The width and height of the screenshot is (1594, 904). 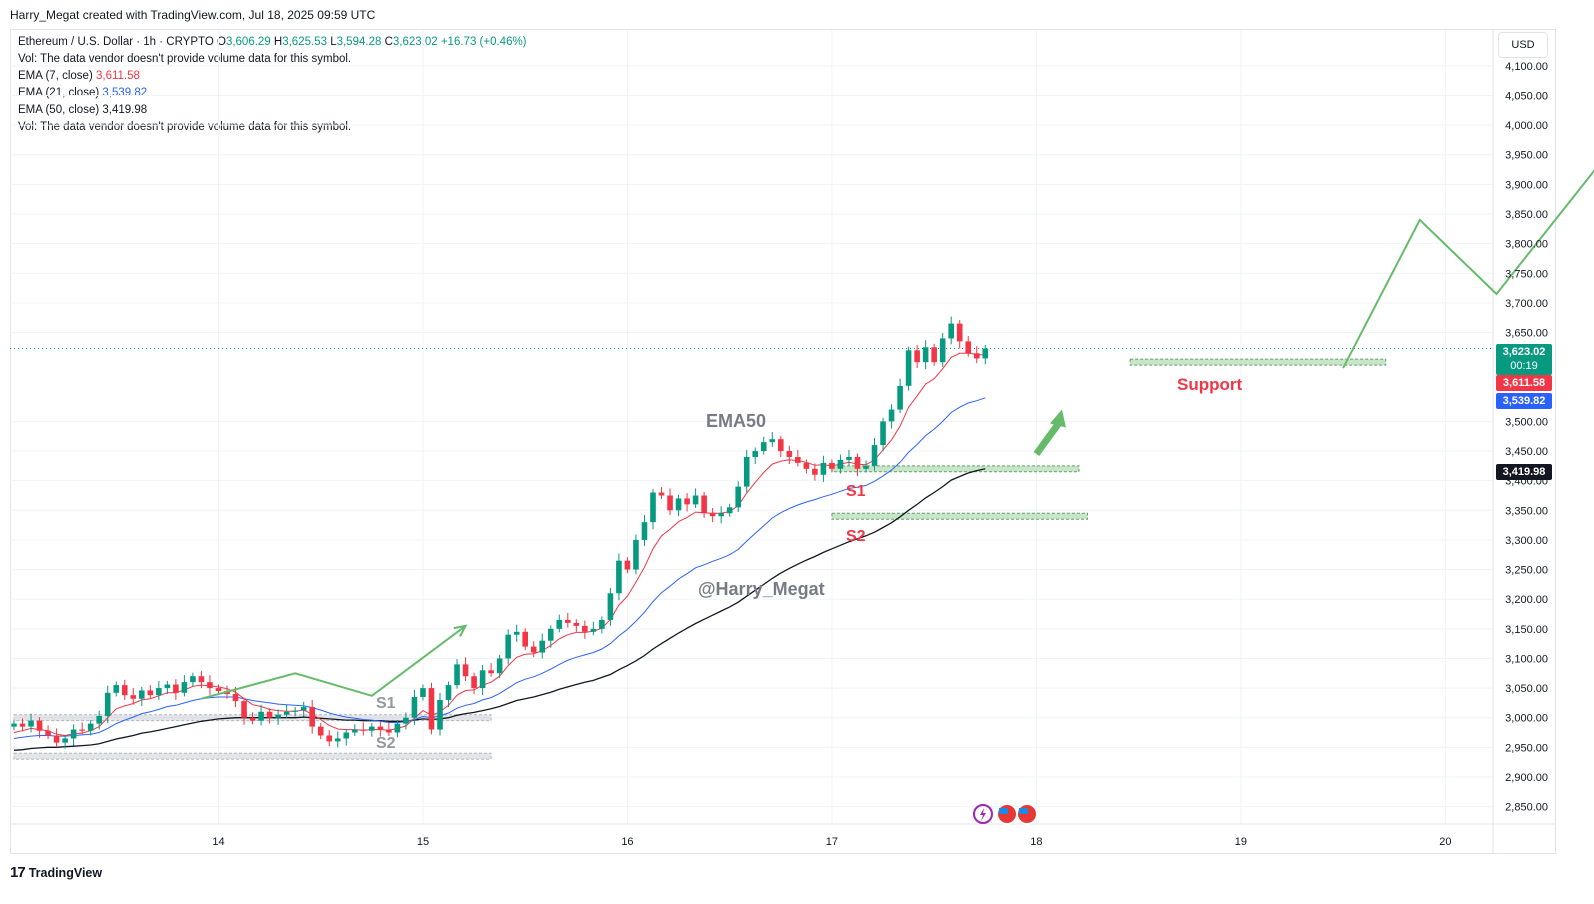 What do you see at coordinates (1005, 814) in the screenshot?
I see `toolbar-icons` at bounding box center [1005, 814].